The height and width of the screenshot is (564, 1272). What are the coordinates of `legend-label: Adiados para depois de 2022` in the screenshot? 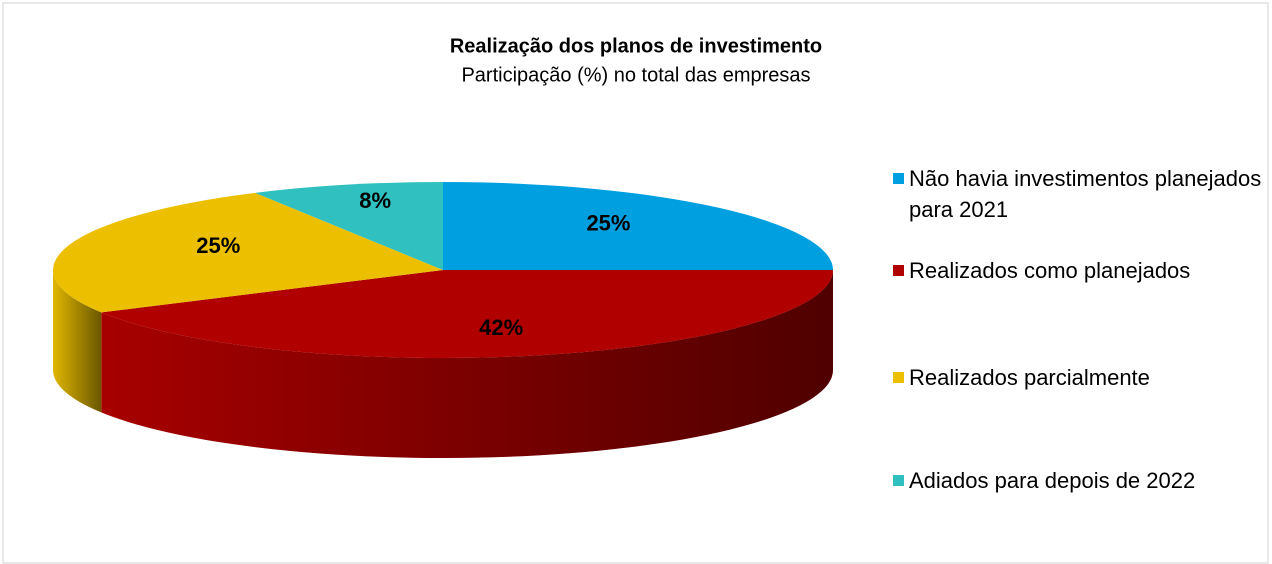 It's located at (1052, 480).